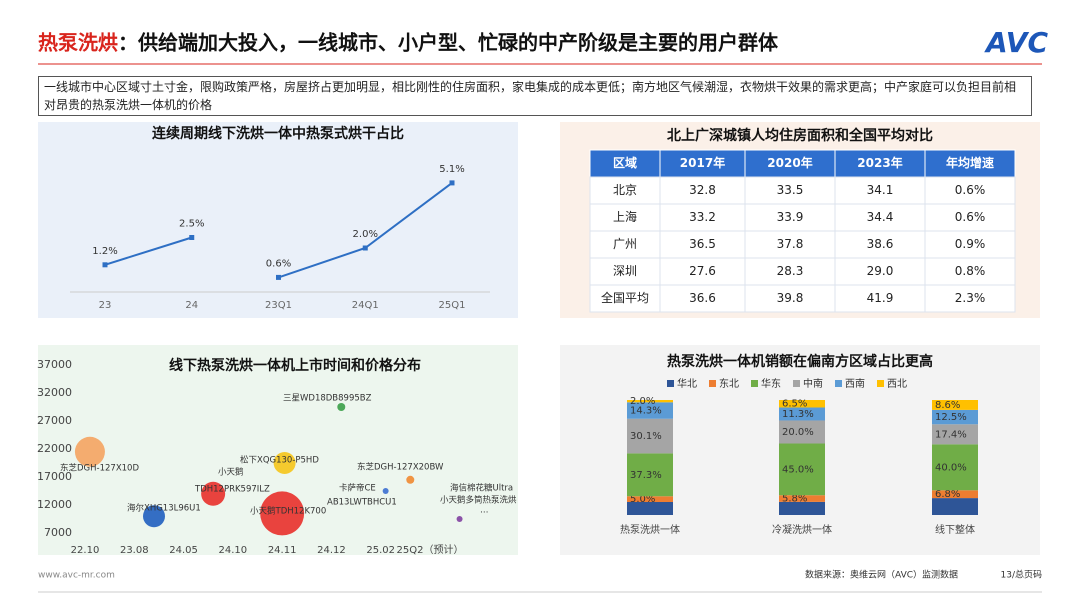  Describe the element at coordinates (282, 550) in the screenshot. I see `x-tick-label: 24.11` at that location.